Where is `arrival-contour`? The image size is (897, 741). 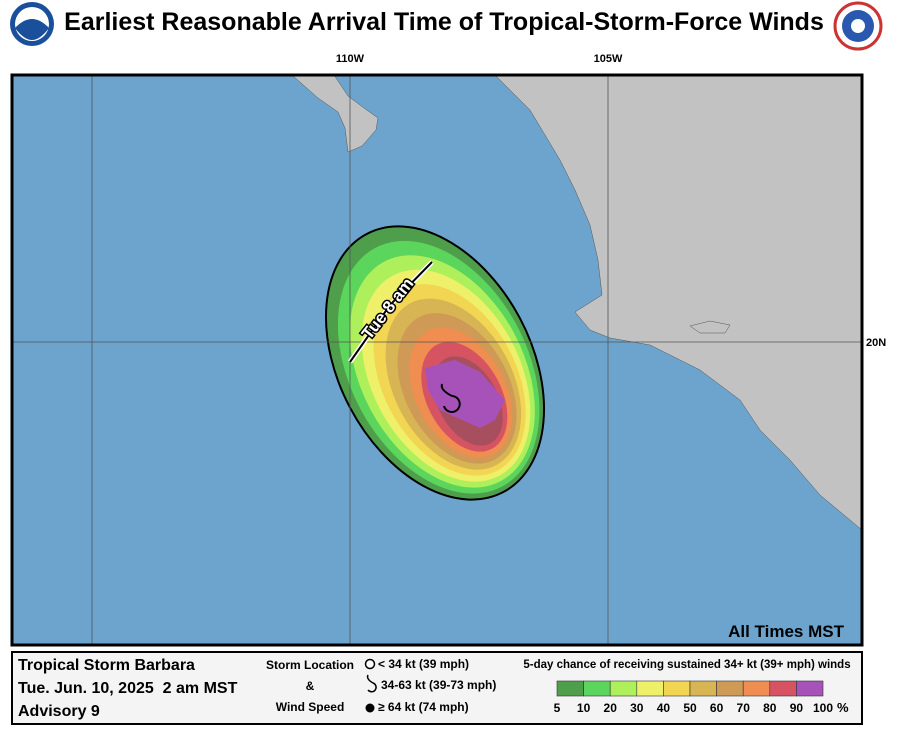 arrival-contour is located at coordinates (391, 312).